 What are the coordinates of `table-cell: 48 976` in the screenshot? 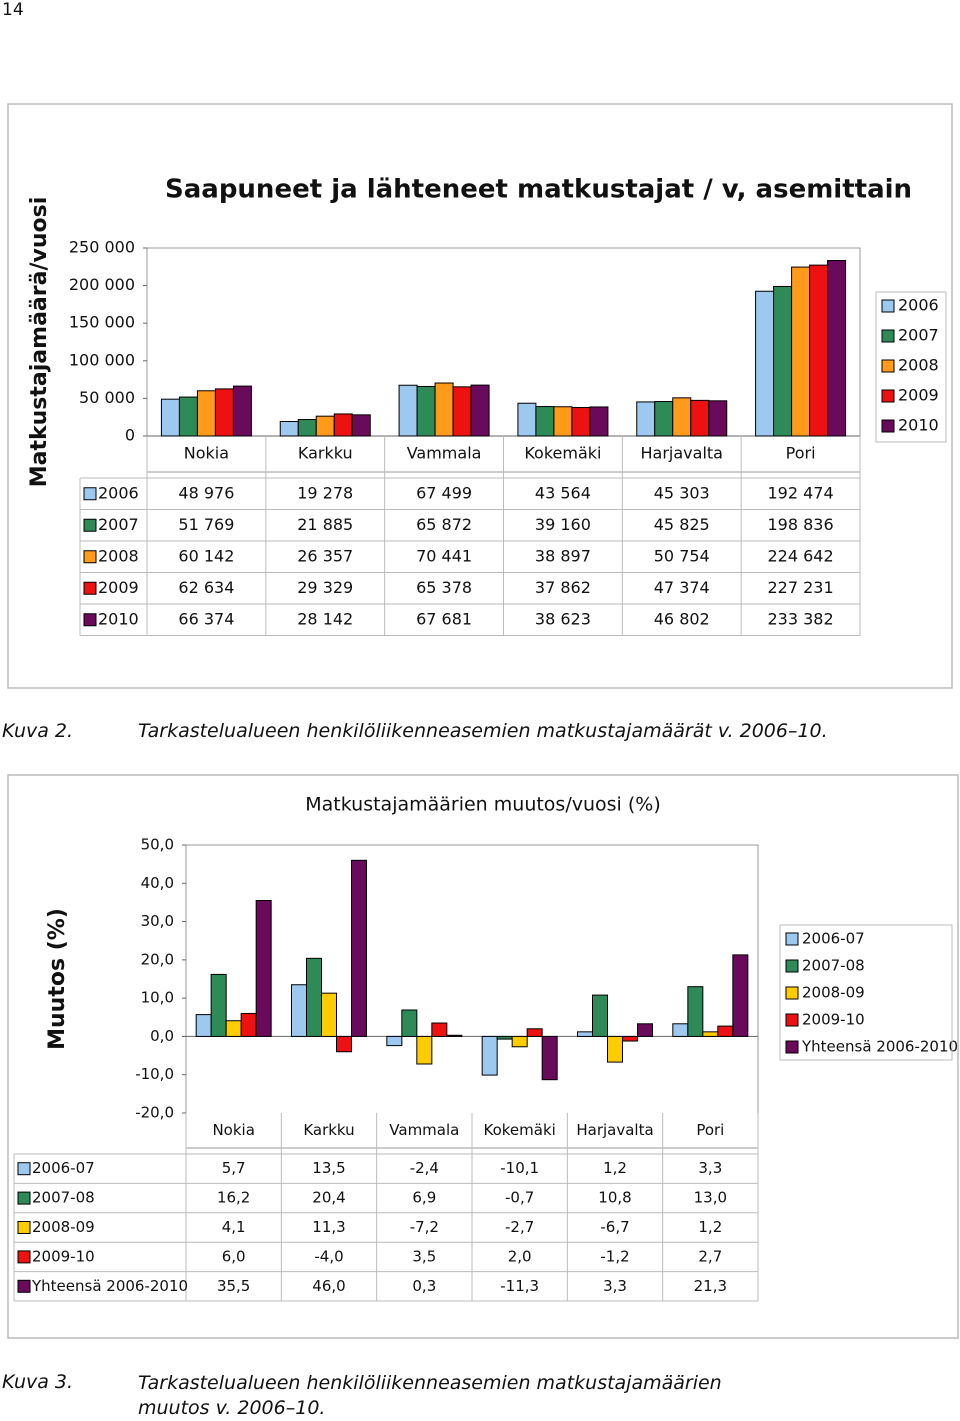 It's located at (206, 492).